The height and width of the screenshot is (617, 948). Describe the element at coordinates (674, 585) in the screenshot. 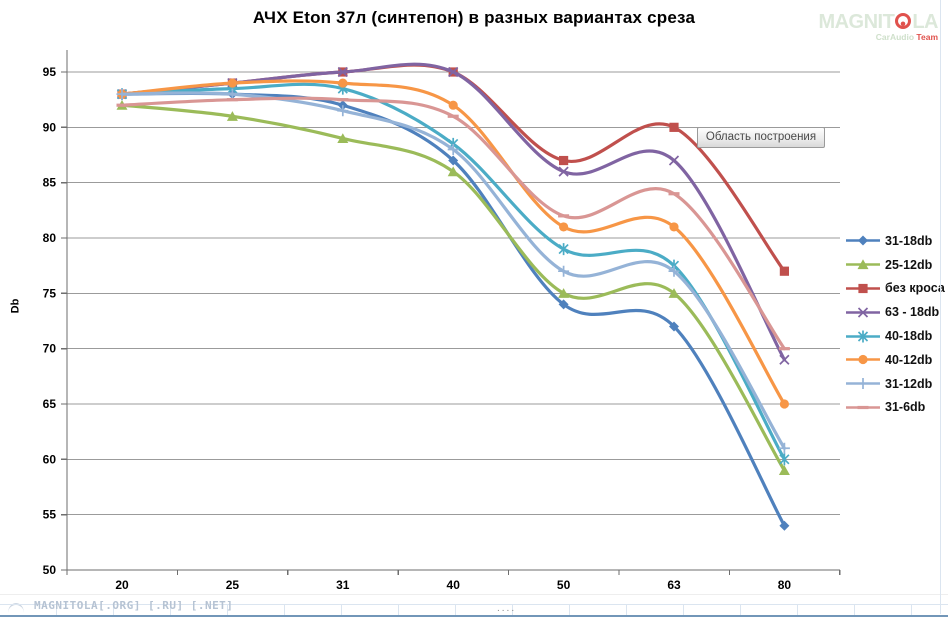

I see `x-axis-label: 63` at that location.